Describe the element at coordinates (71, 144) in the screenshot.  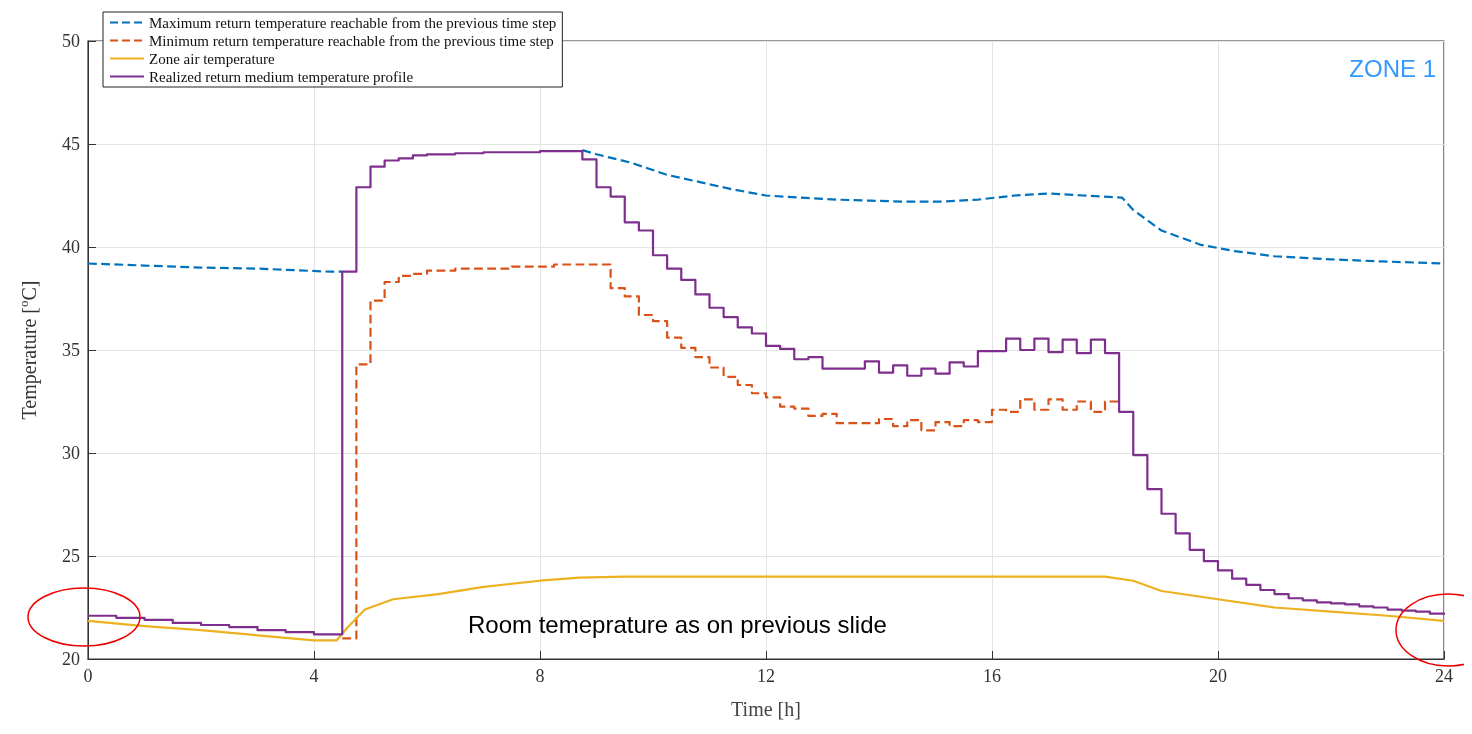
I see `y-tick-label: 45` at that location.